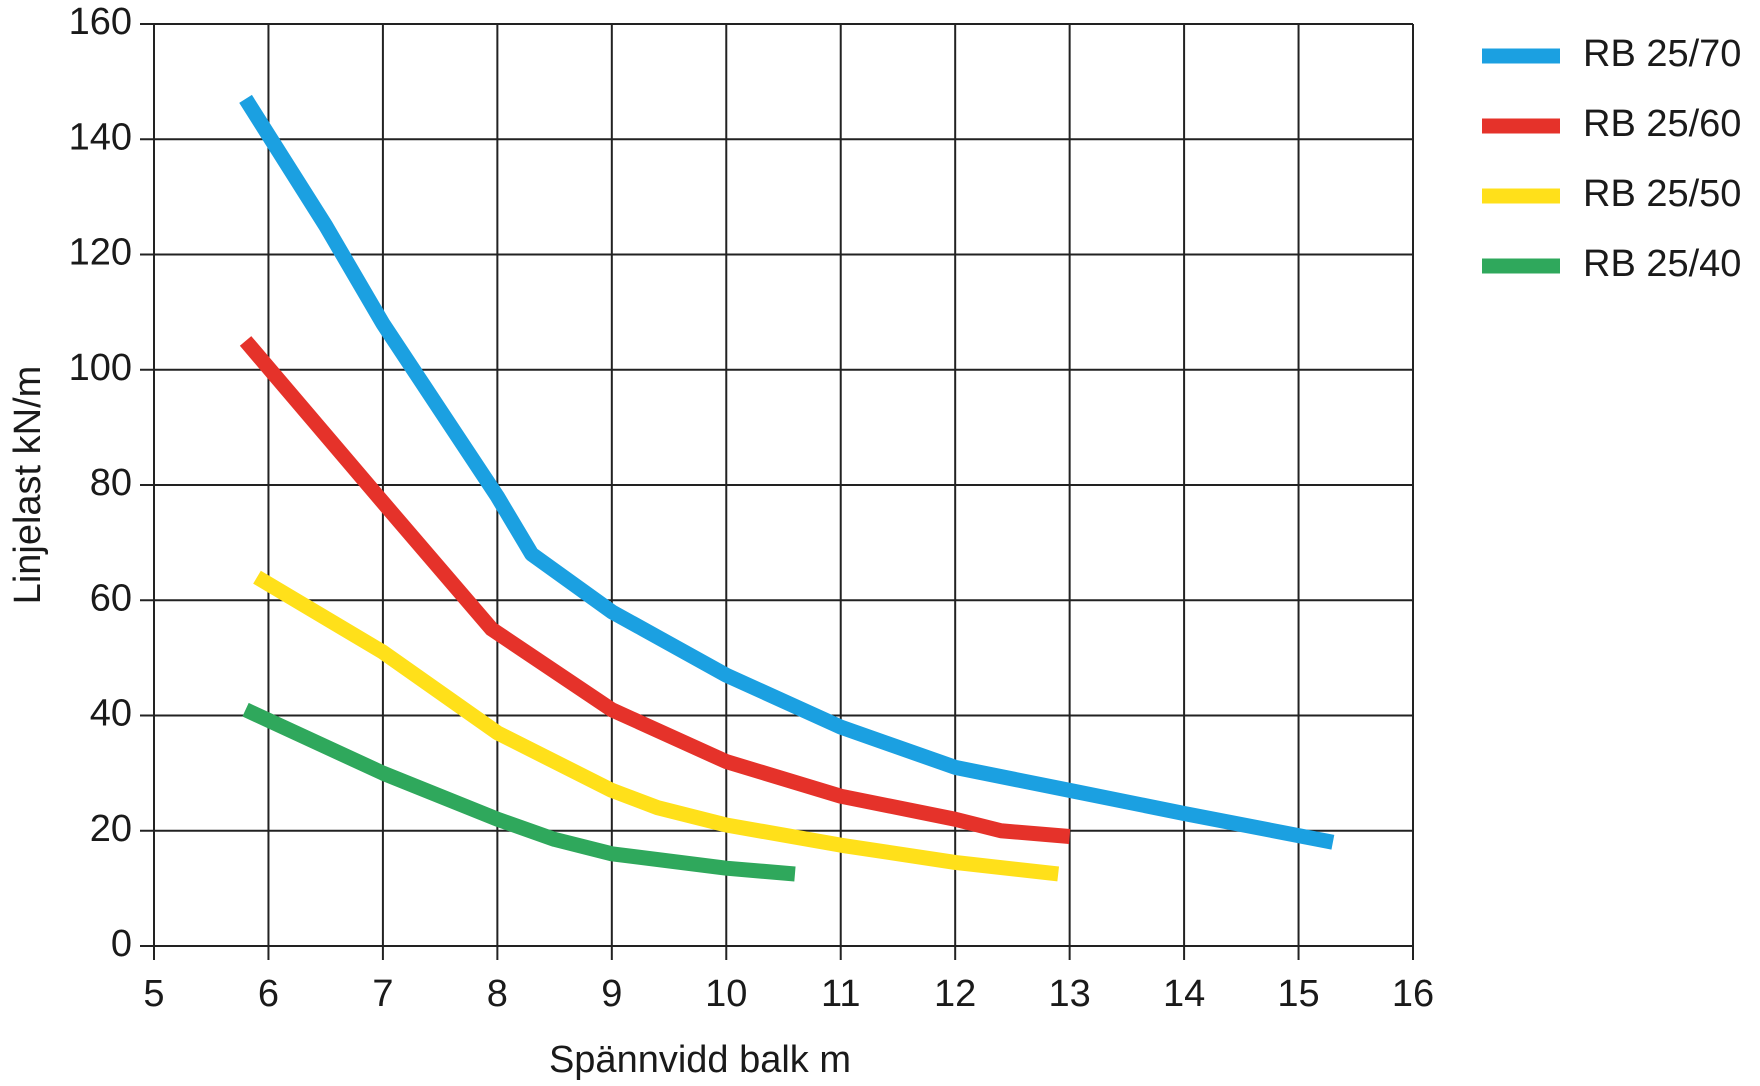 This screenshot has height=1086, width=1760. Describe the element at coordinates (726, 994) in the screenshot. I see `x-tick-label: 10` at that location.